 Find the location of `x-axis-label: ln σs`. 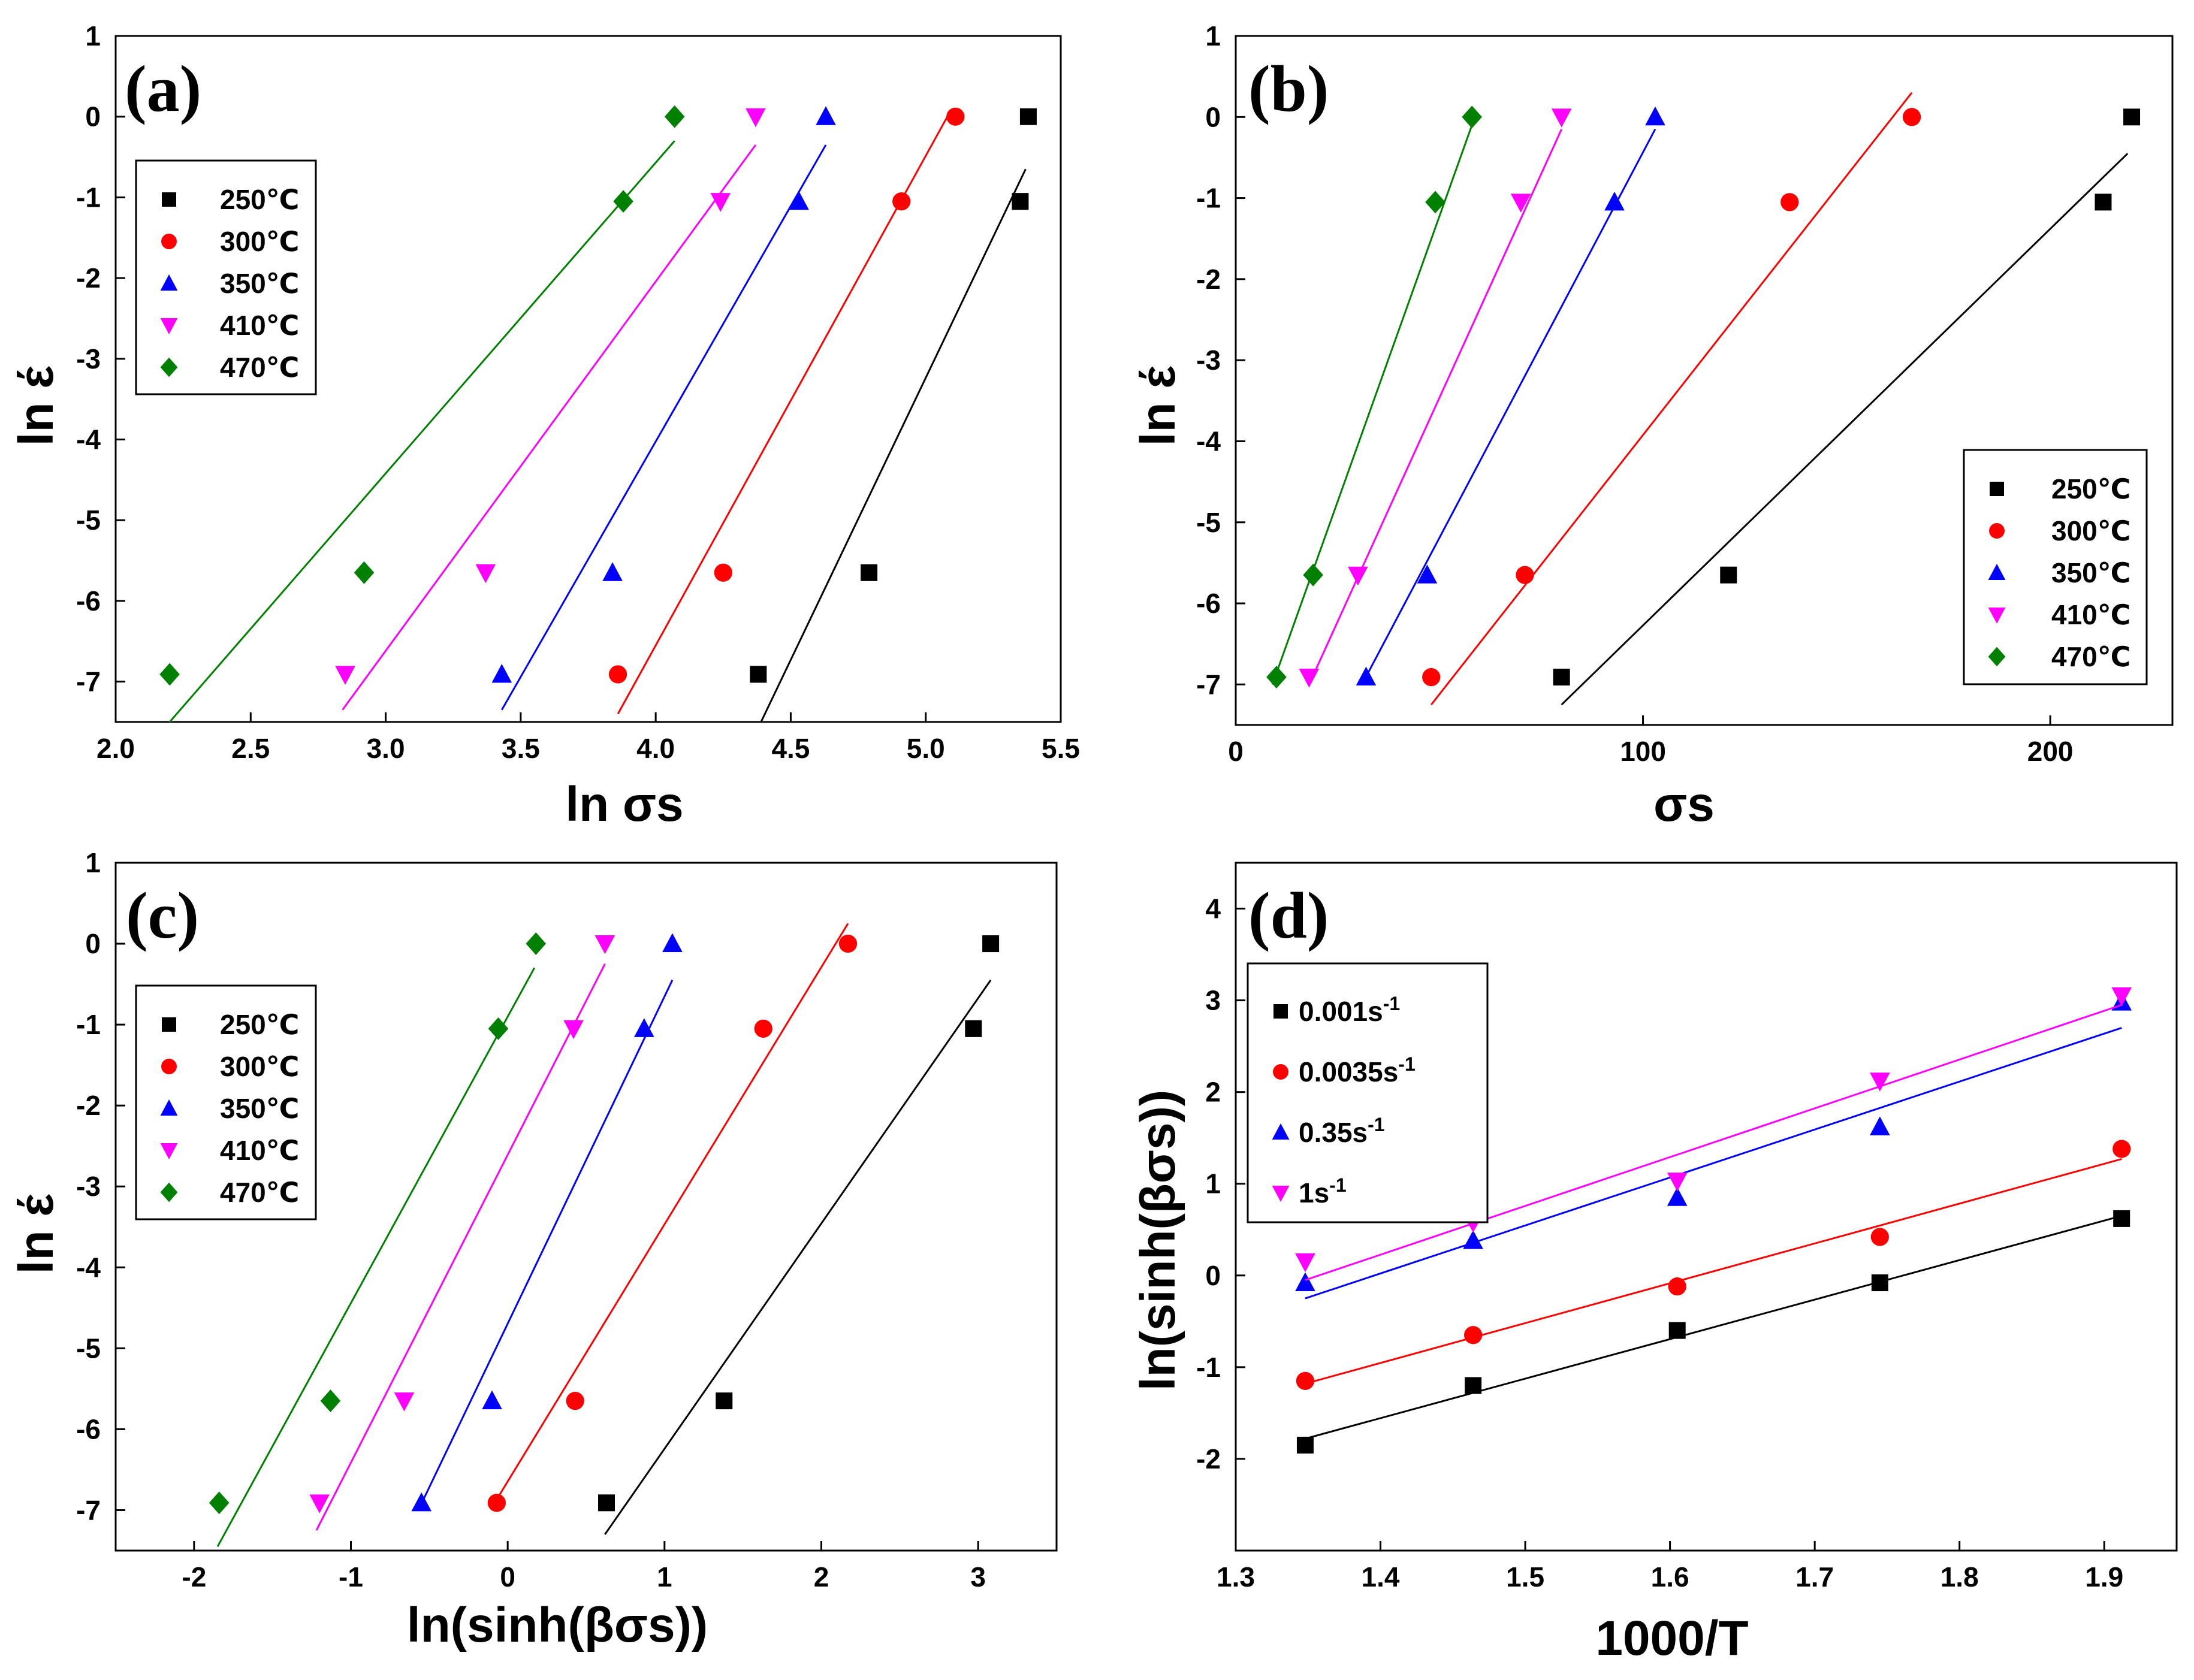

x-axis-label: ln σs is located at coordinates (624, 805).